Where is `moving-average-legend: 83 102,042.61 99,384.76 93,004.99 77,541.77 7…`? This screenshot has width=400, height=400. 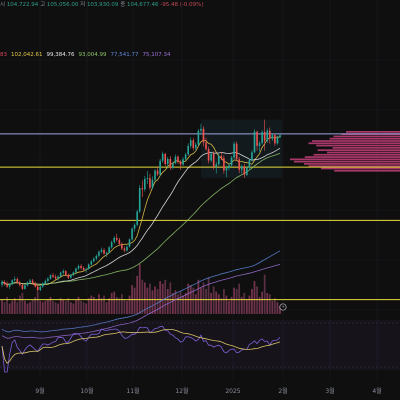
moving-average-legend: 83 102,042.61 99,384.76 93,004.99 77,541.77 7… is located at coordinates (87, 55).